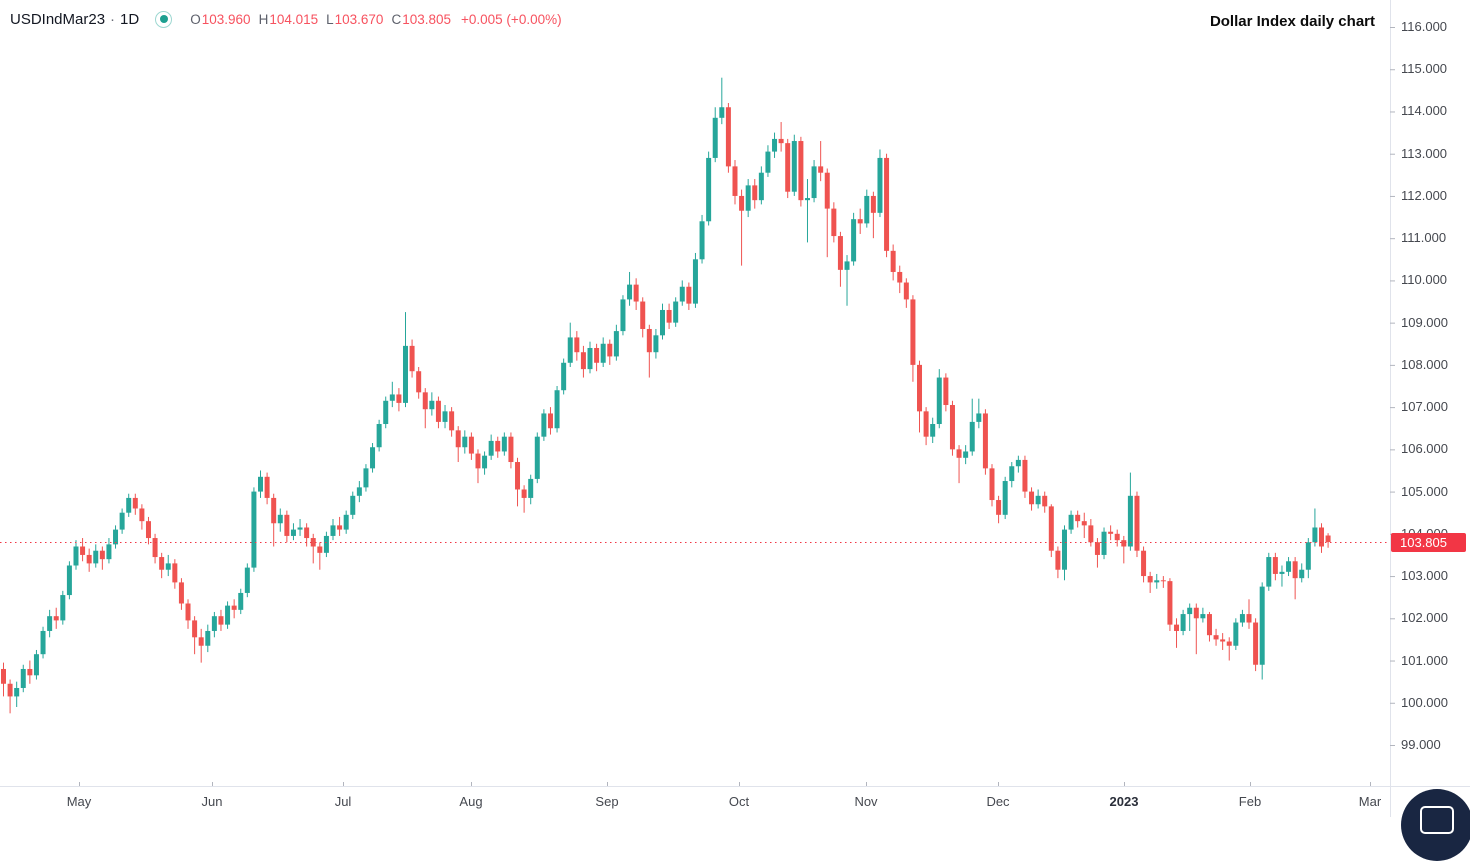  Describe the element at coordinates (1424, 364) in the screenshot. I see `price-axis-label: 108.000` at that location.